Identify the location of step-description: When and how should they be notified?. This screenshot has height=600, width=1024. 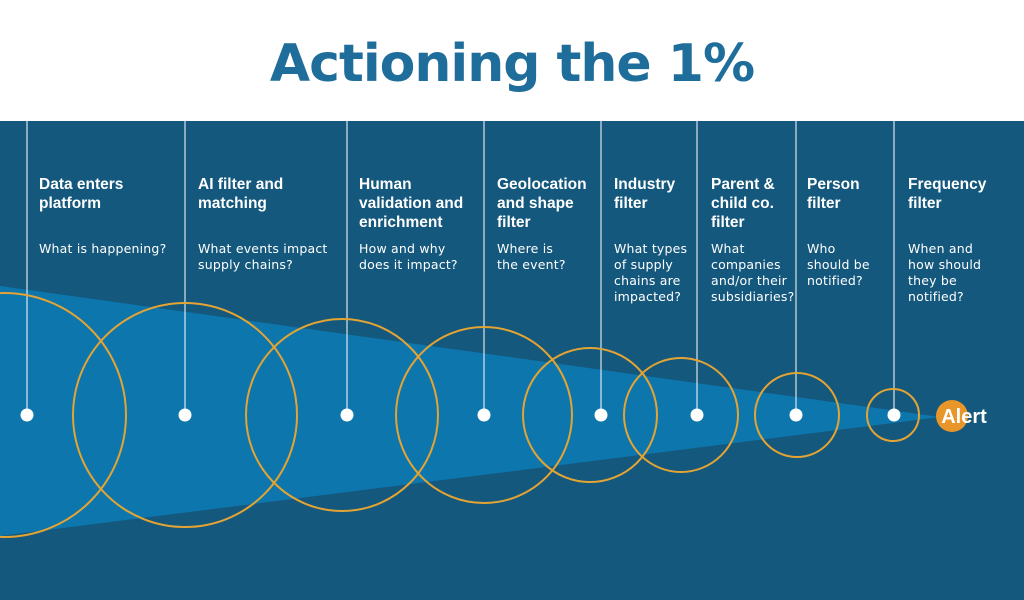
(945, 272).